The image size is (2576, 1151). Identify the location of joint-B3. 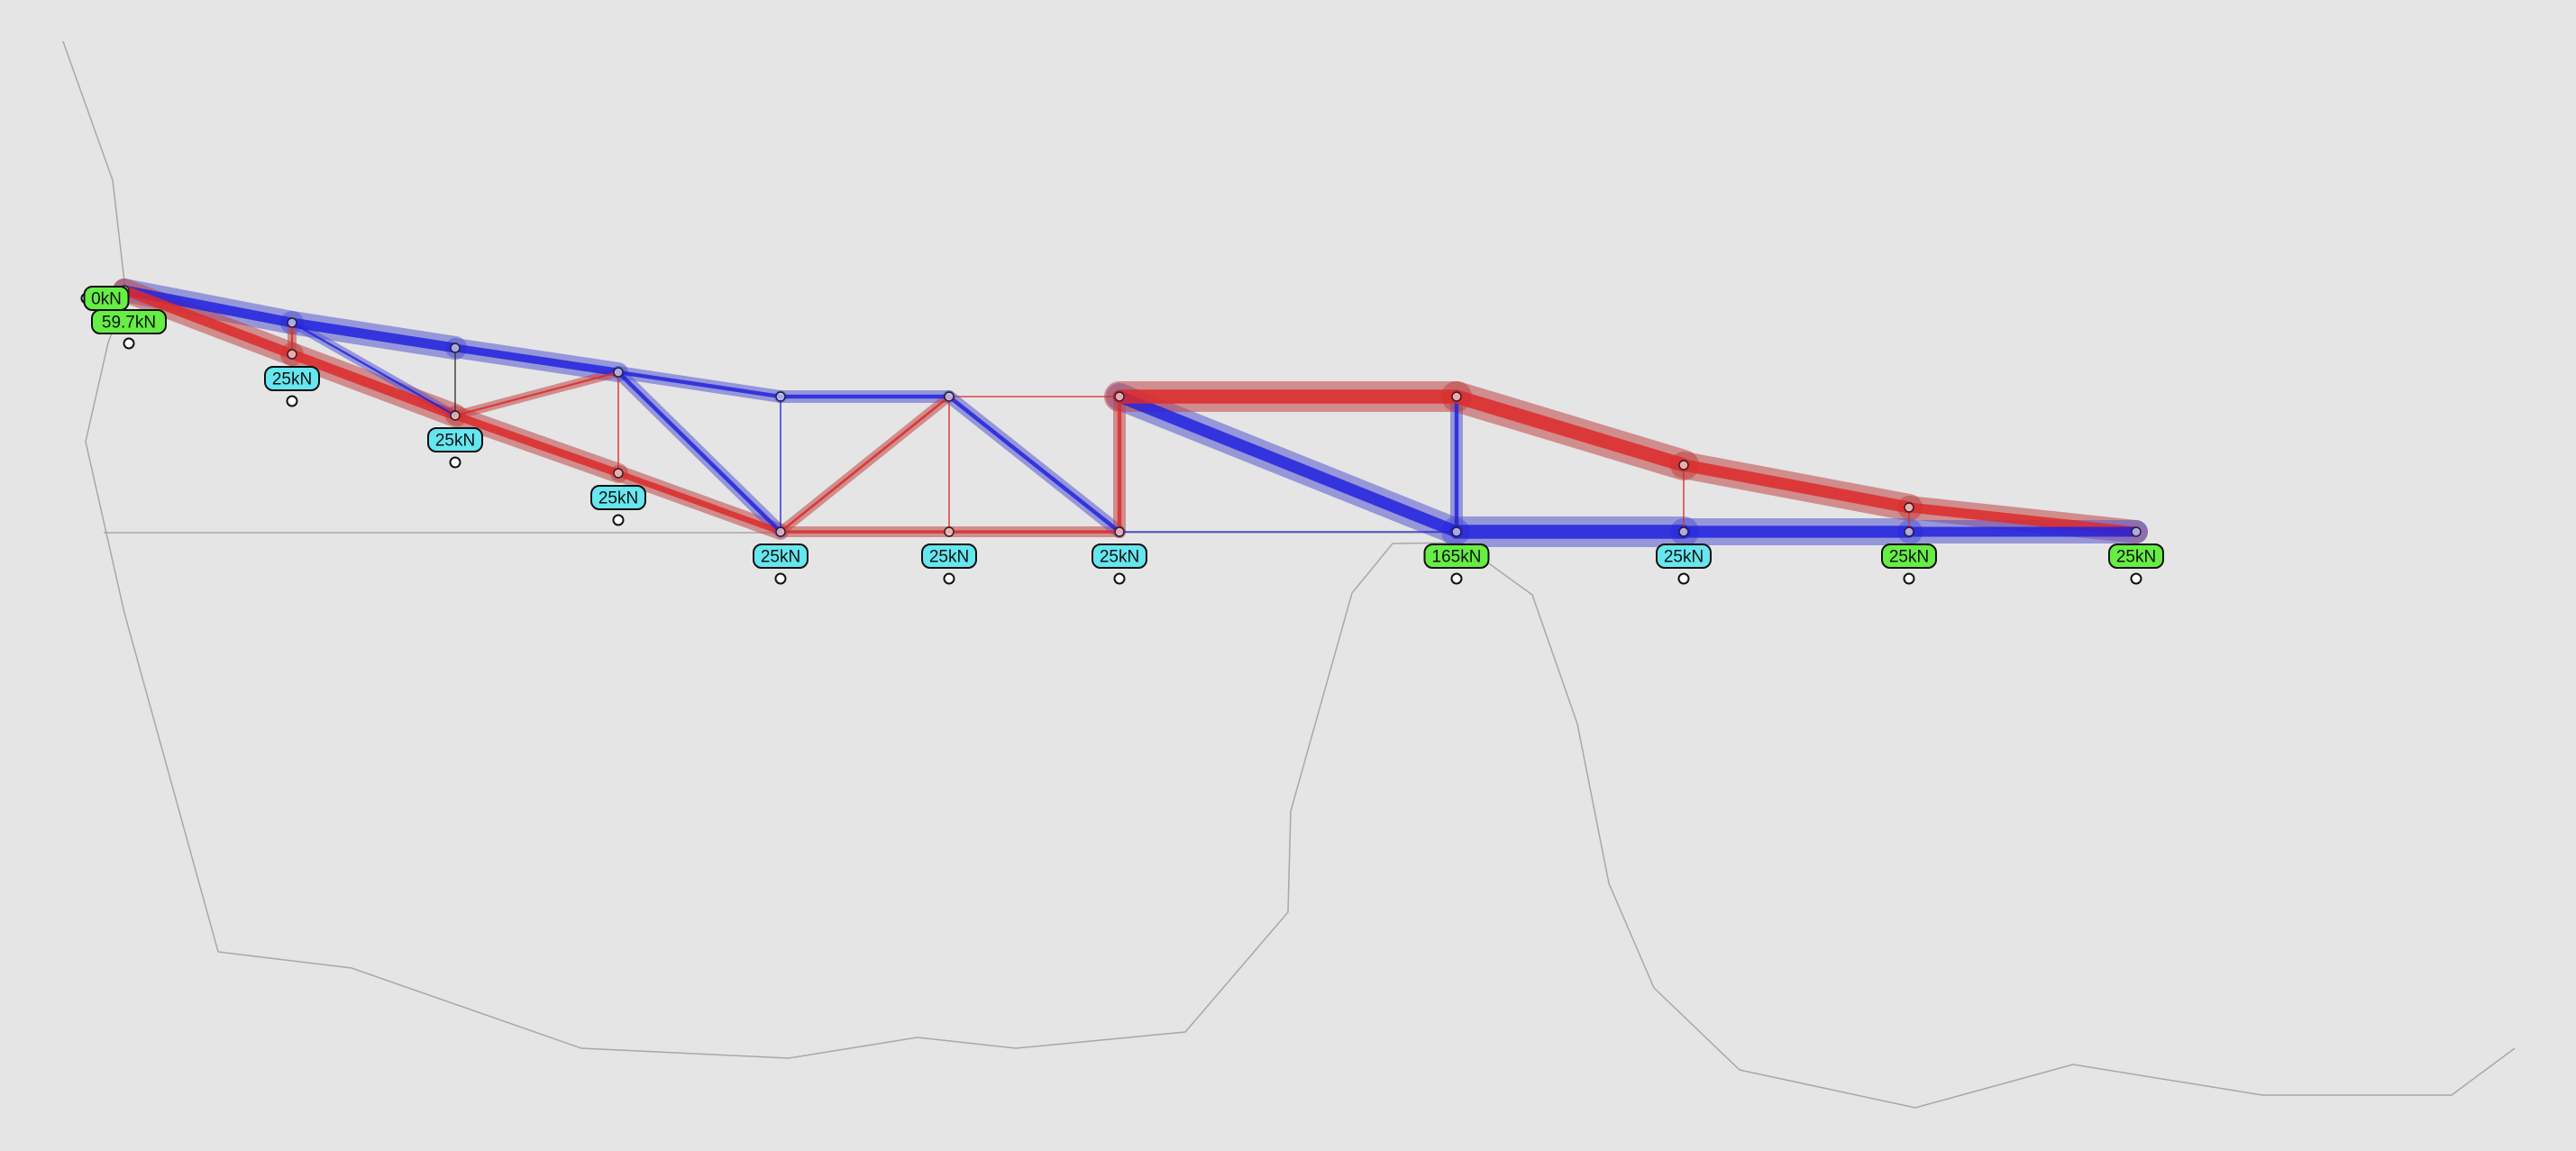
(618, 474).